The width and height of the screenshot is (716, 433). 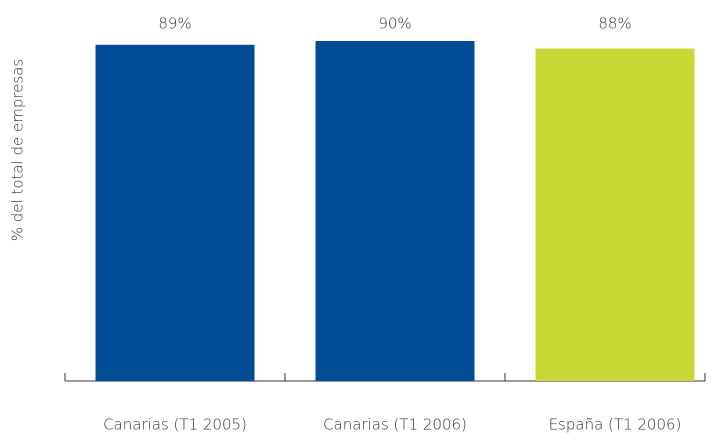 I want to click on x-tick-label: España (T1 2006), so click(x=615, y=424).